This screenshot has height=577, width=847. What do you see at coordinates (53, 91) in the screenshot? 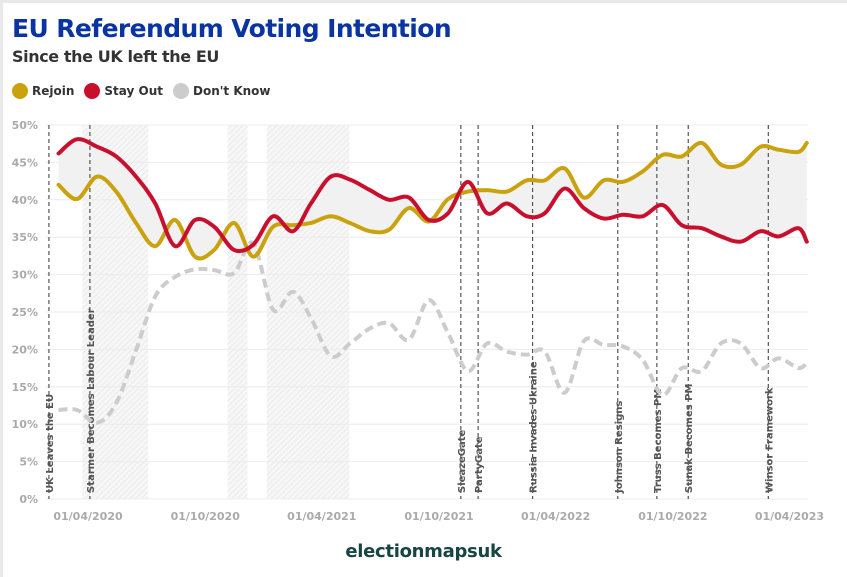
I see `legend-label: Rejoin` at bounding box center [53, 91].